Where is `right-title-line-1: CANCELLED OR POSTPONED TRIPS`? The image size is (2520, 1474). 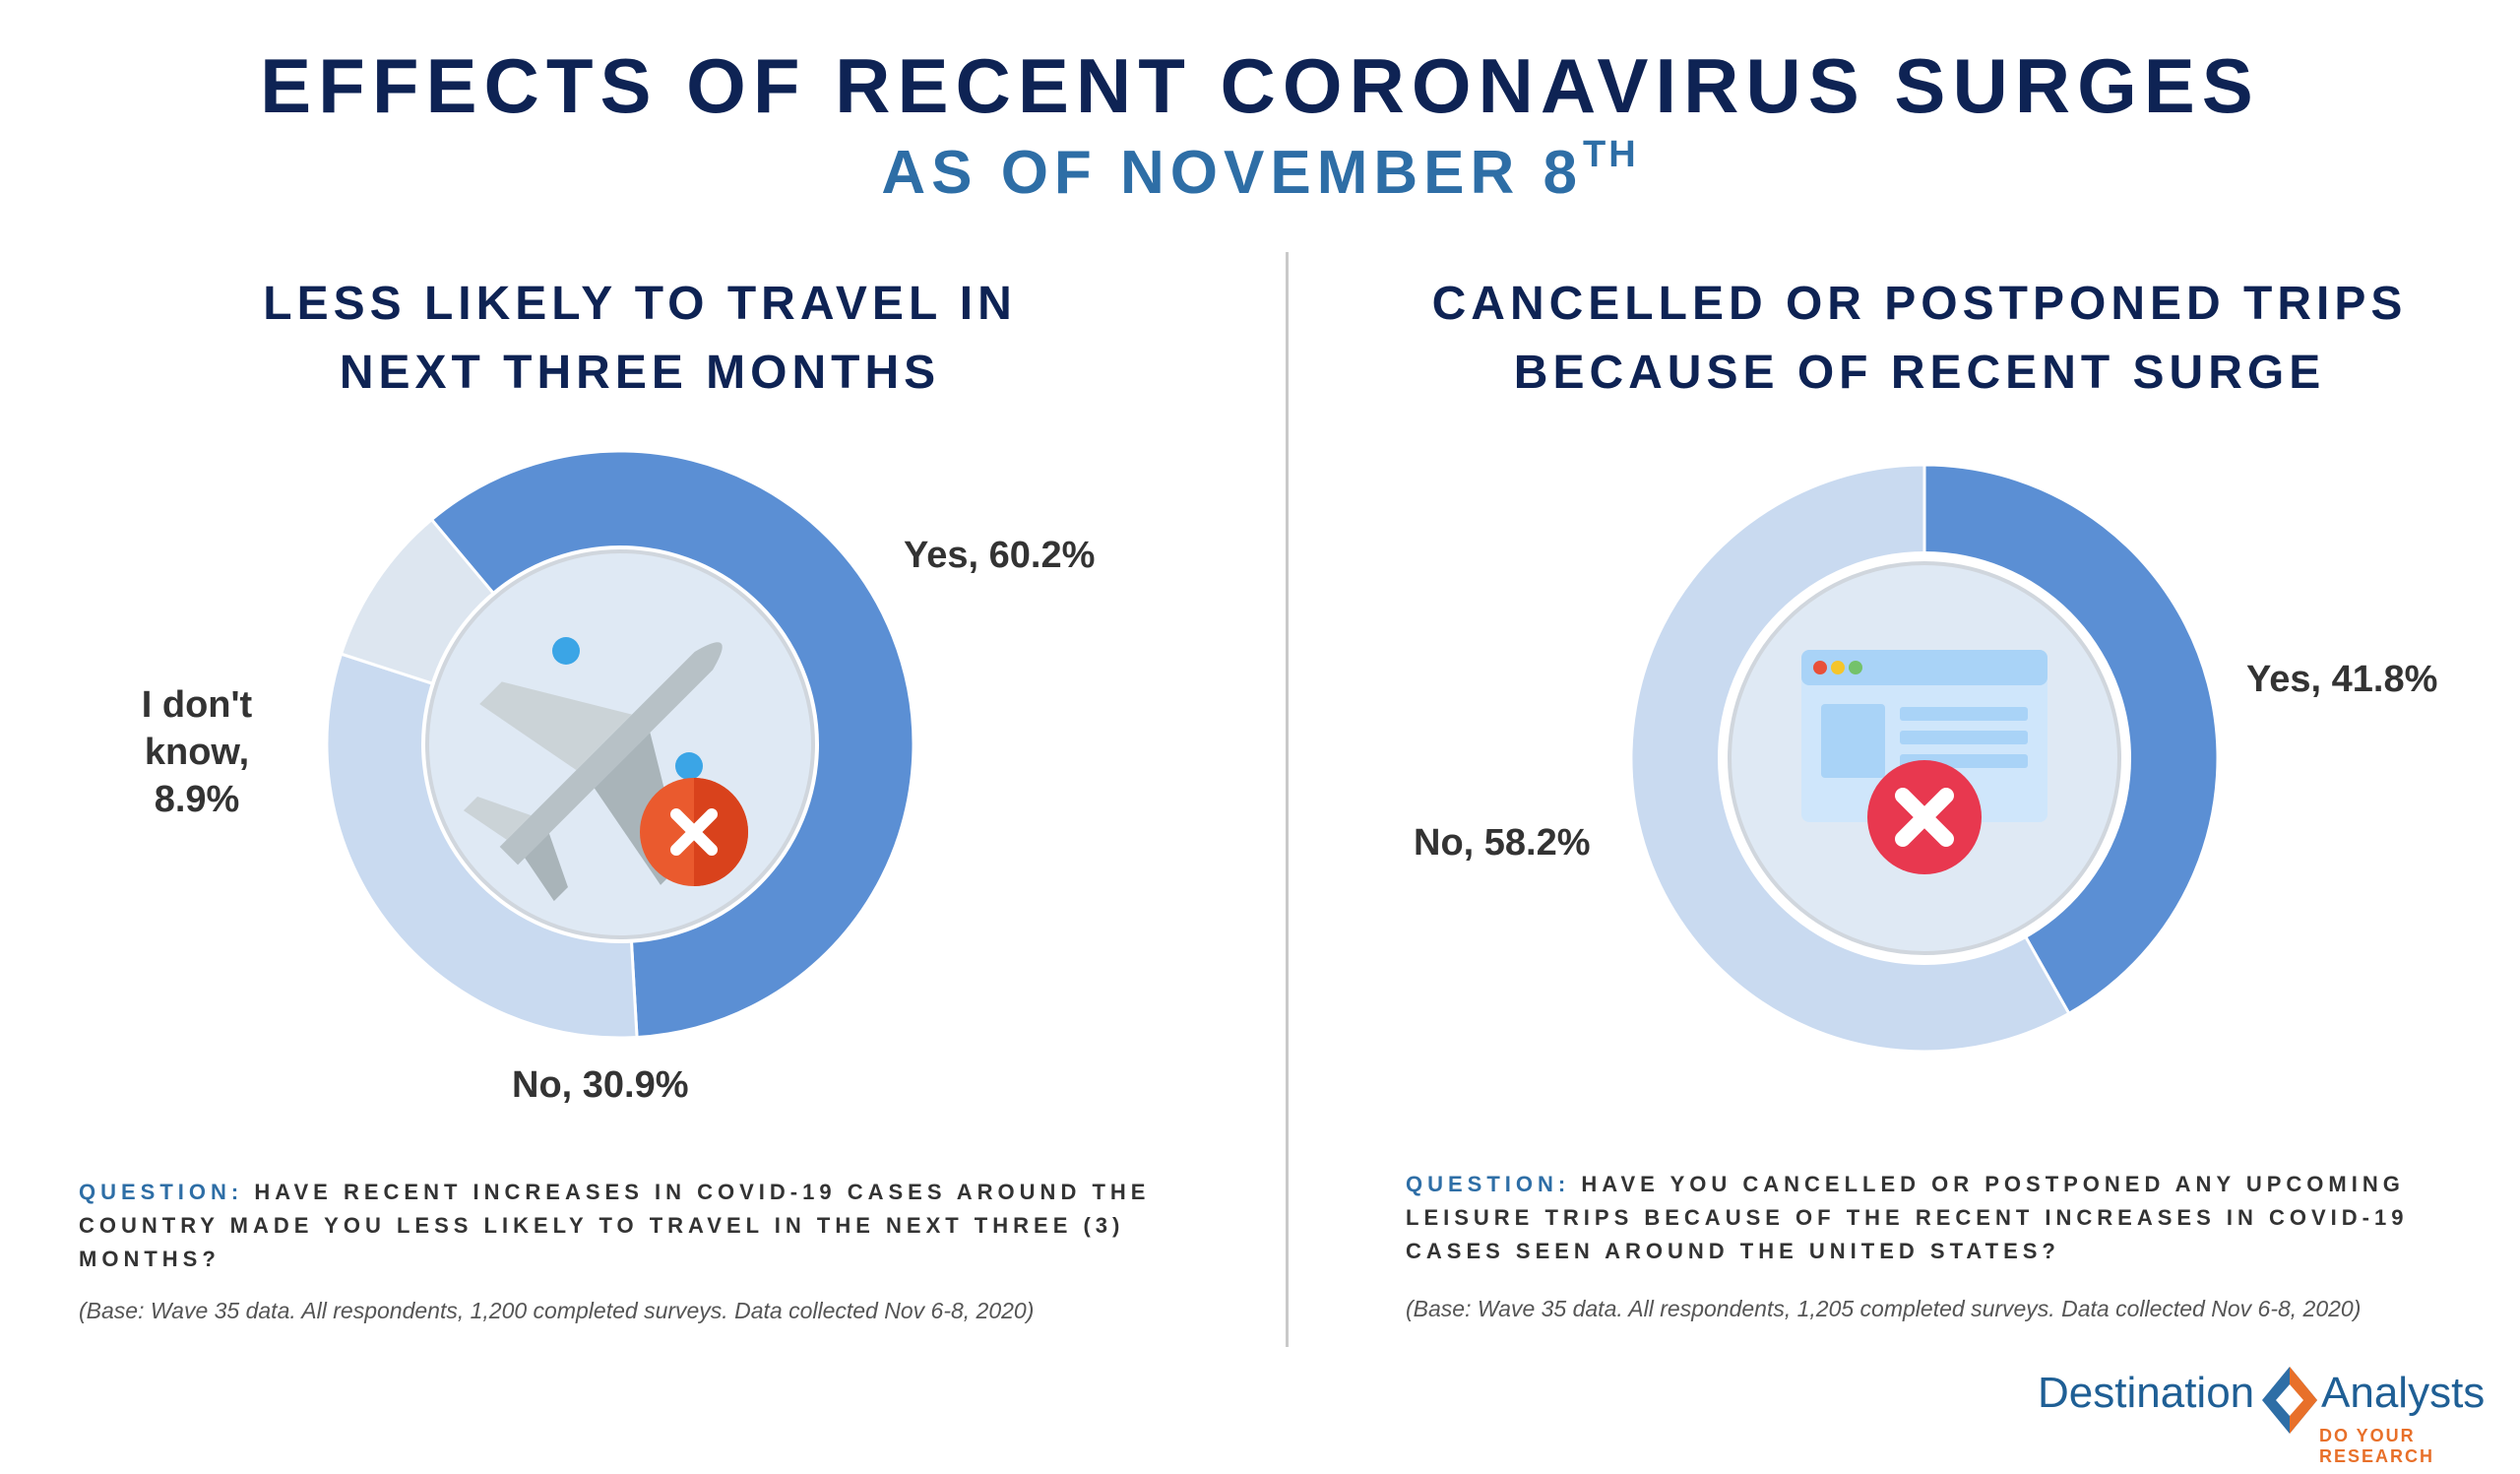
right-title-line-1: CANCELLED OR POSTPONED TRIPS is located at coordinates (1919, 304).